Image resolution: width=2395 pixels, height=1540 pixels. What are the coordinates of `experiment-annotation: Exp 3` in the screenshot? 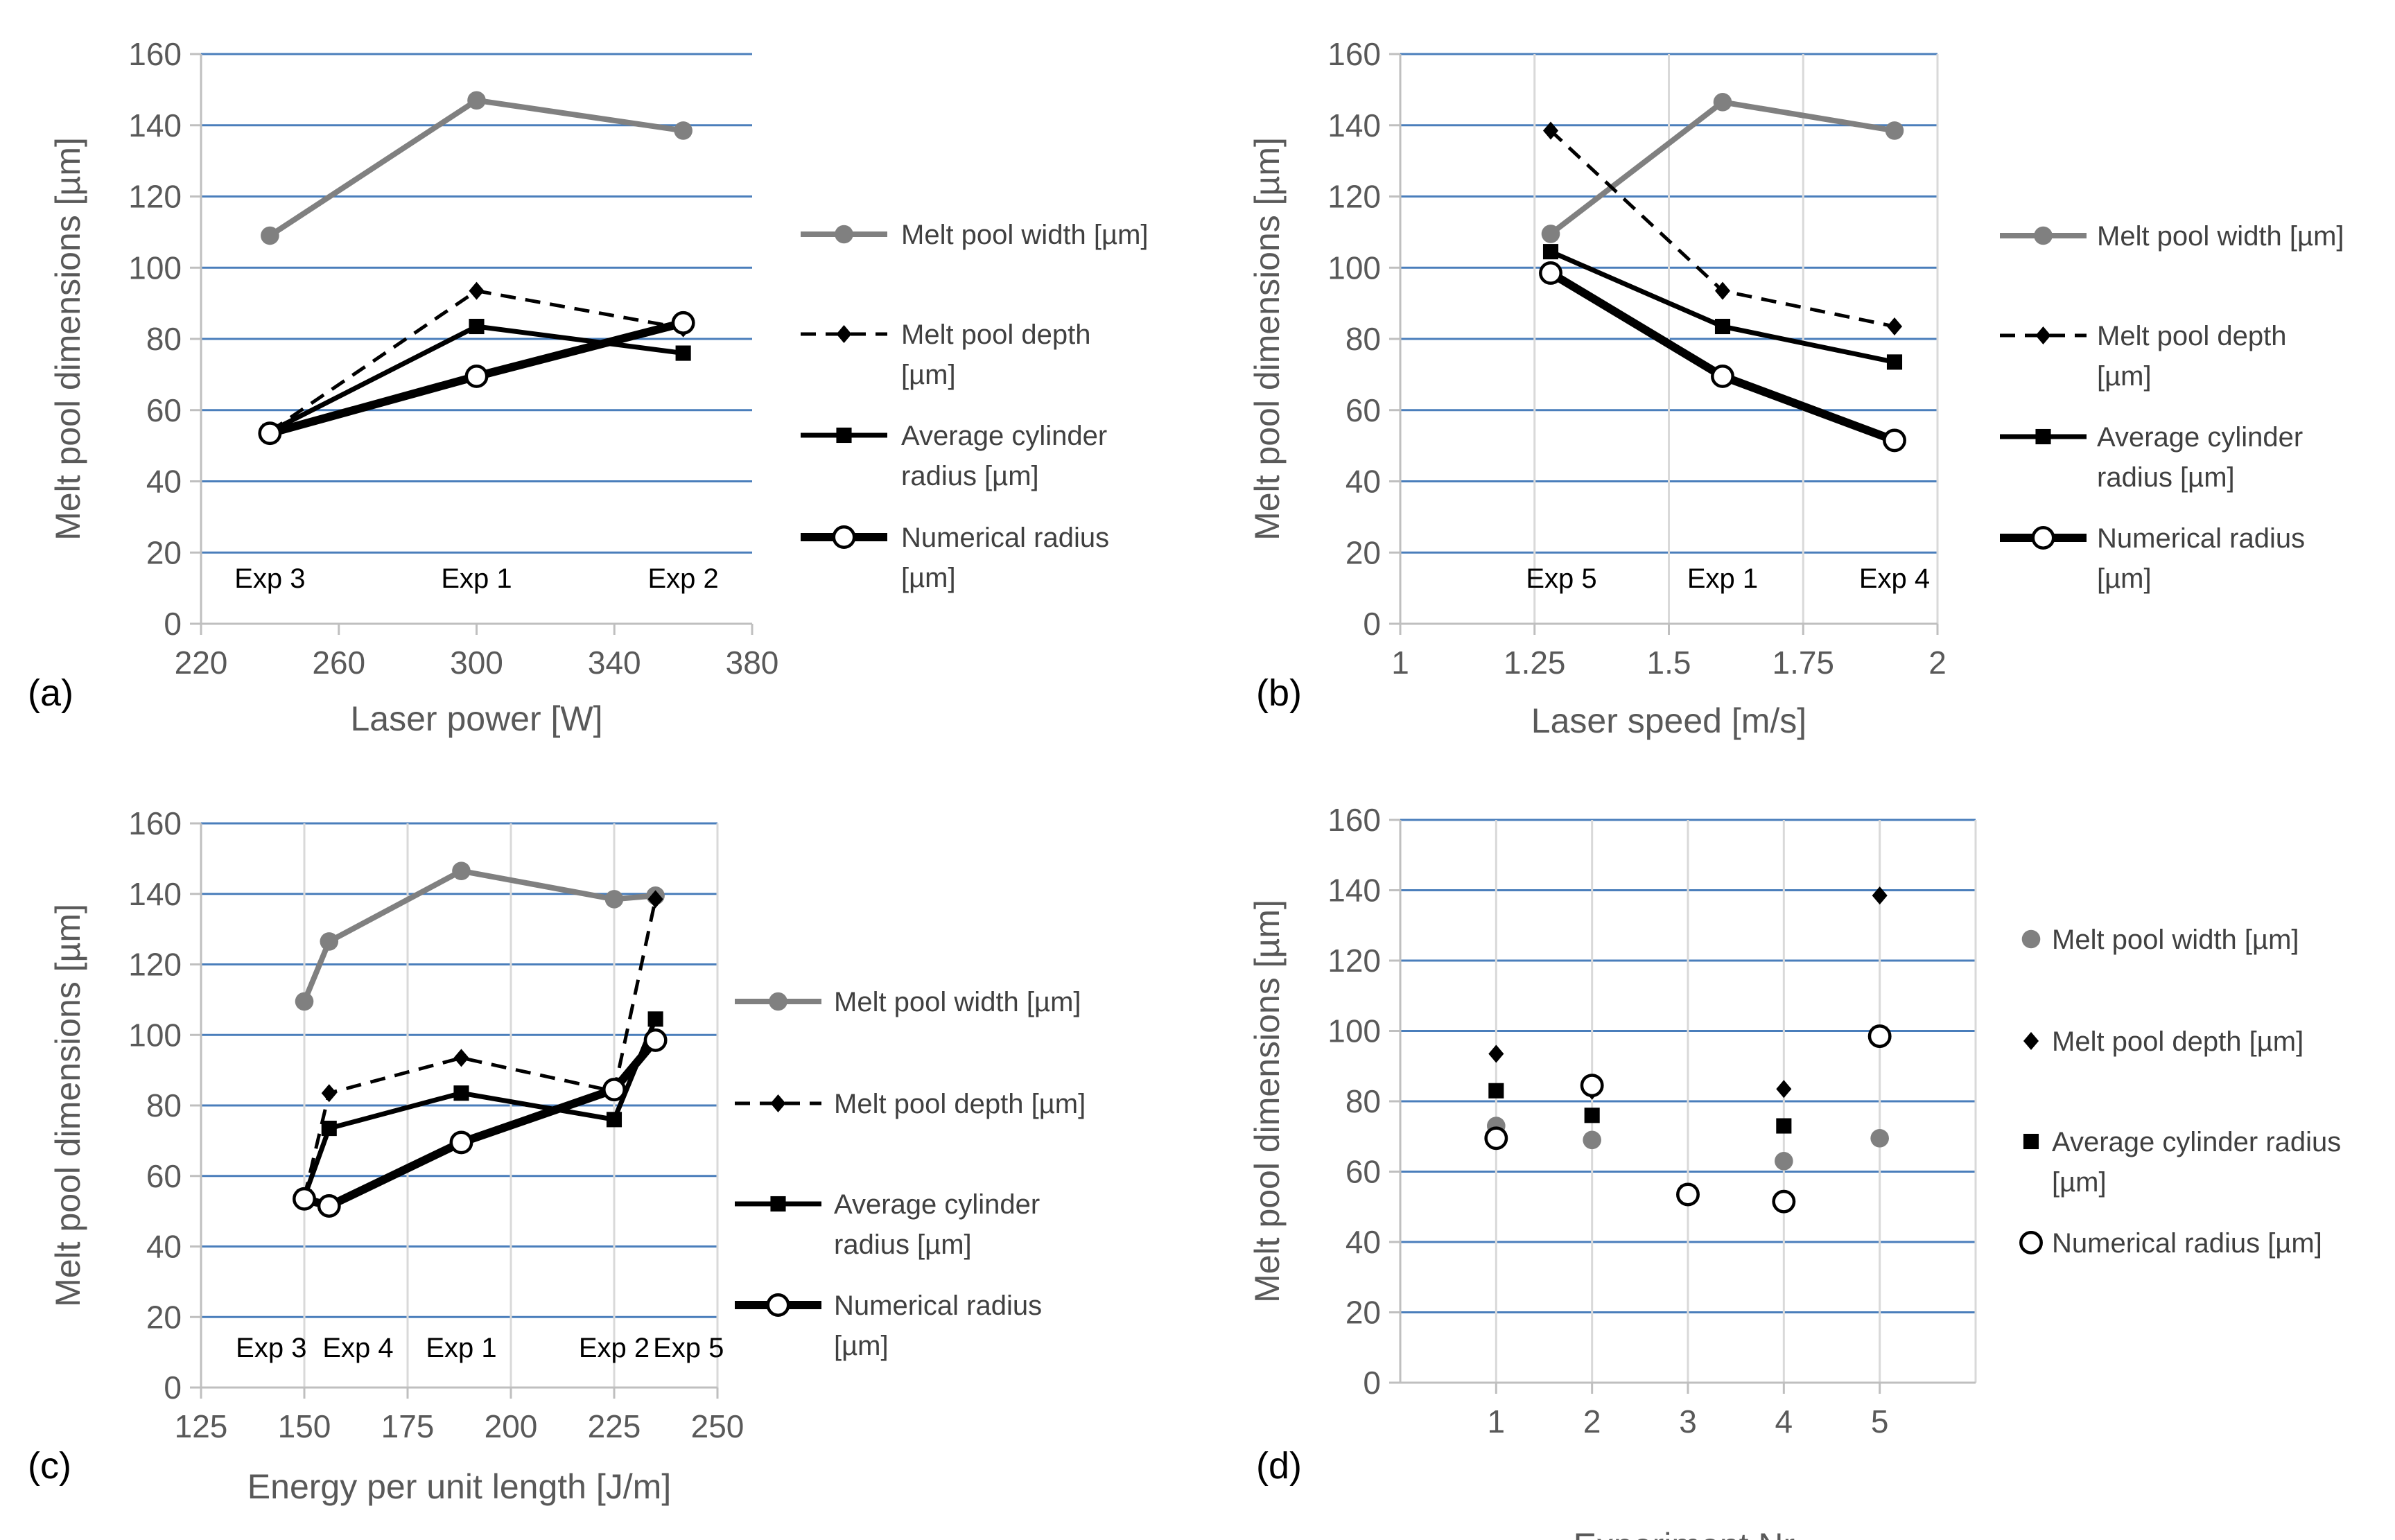 It's located at (271, 1348).